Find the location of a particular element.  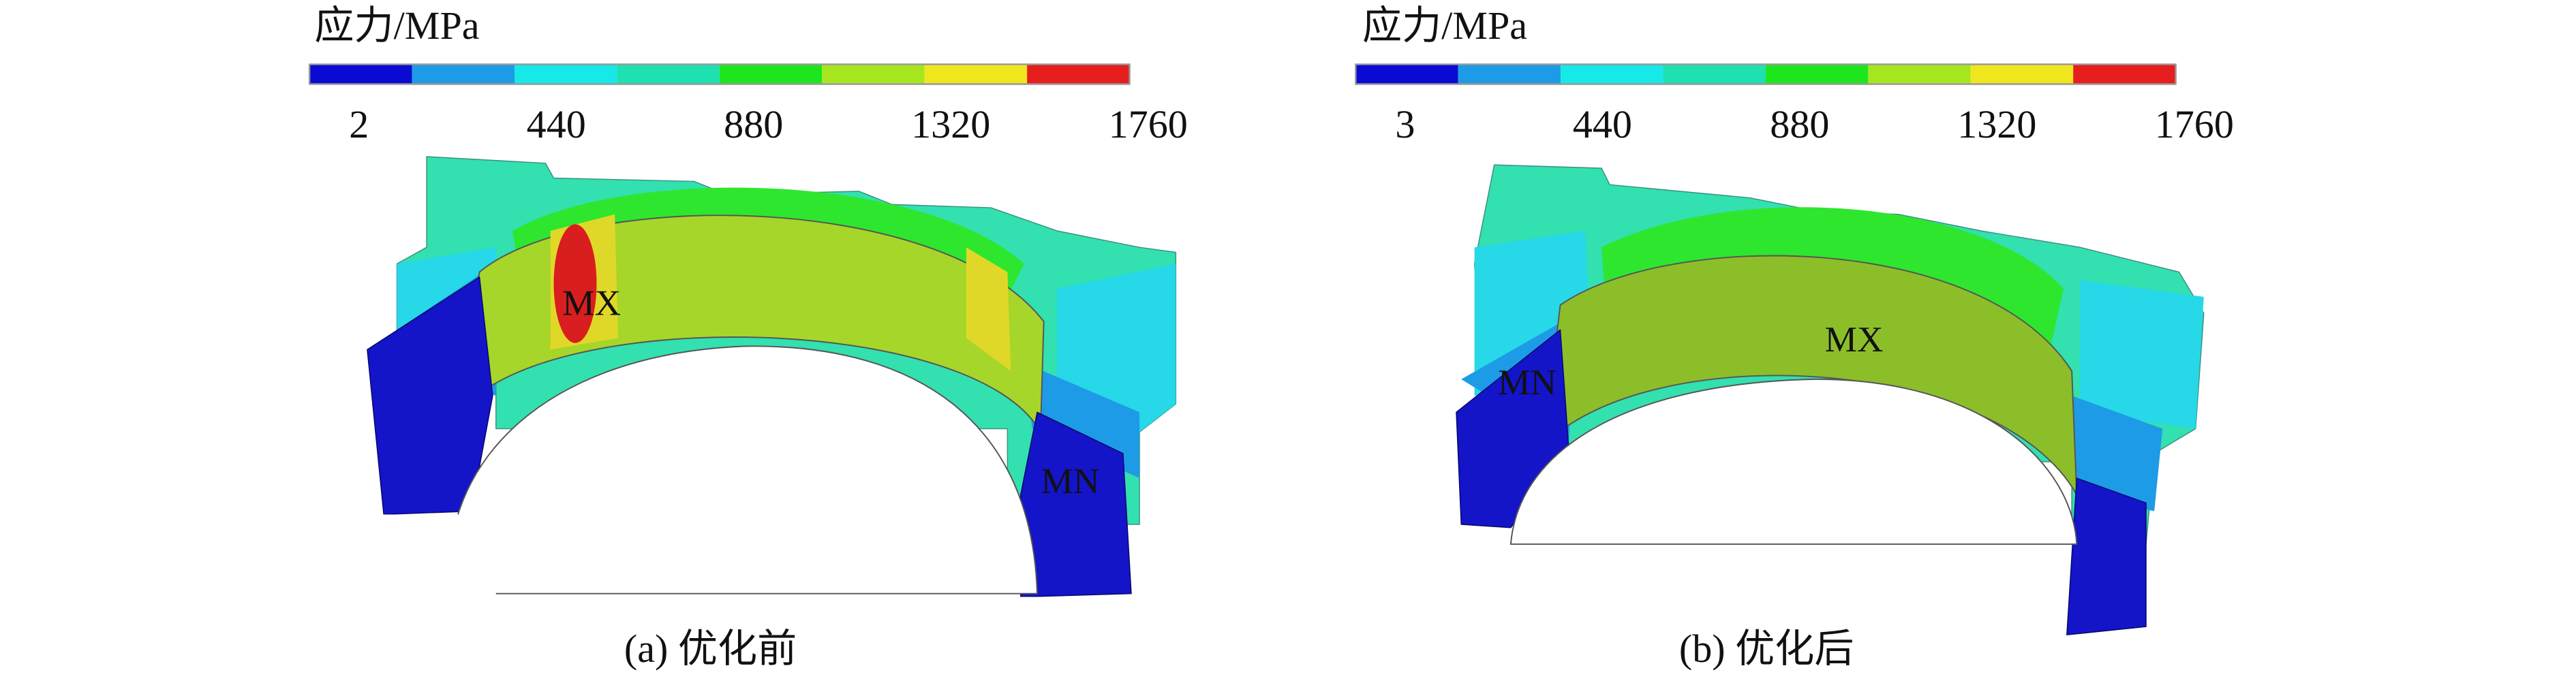

max-stress-zone is located at coordinates (575, 284).